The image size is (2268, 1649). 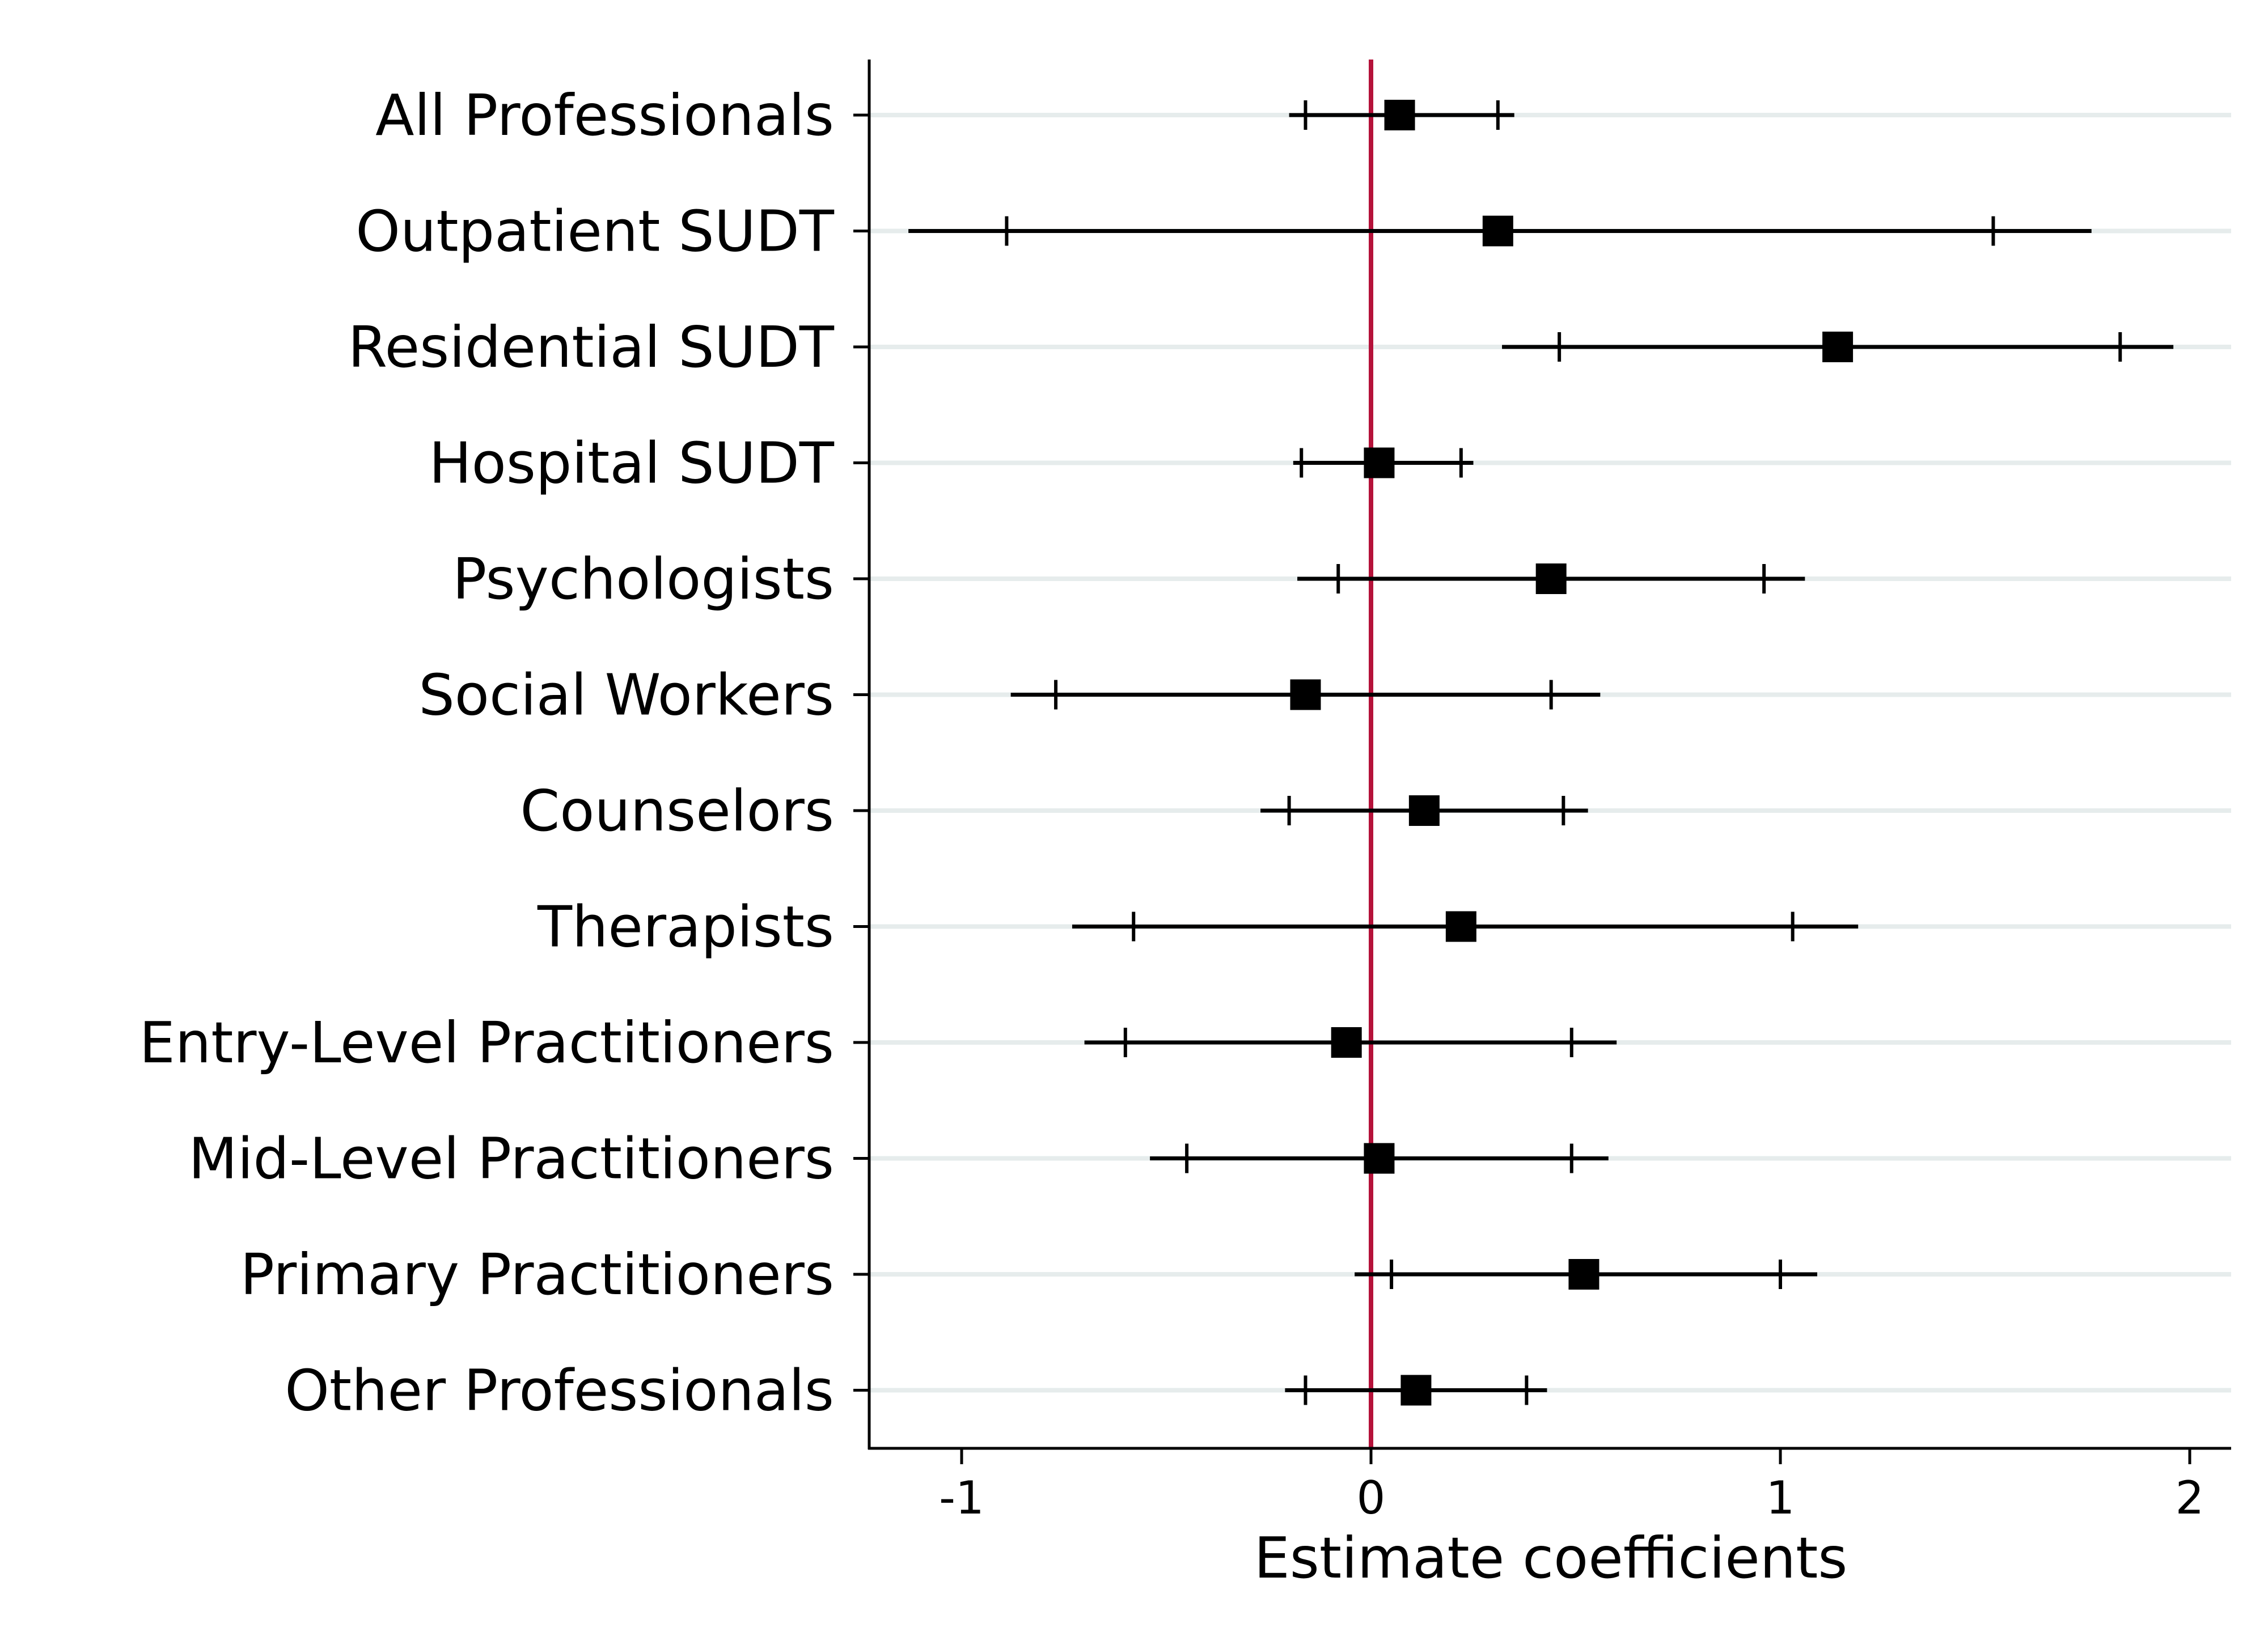 What do you see at coordinates (604, 115) in the screenshot?
I see `y-tick-label: All Professionals` at bounding box center [604, 115].